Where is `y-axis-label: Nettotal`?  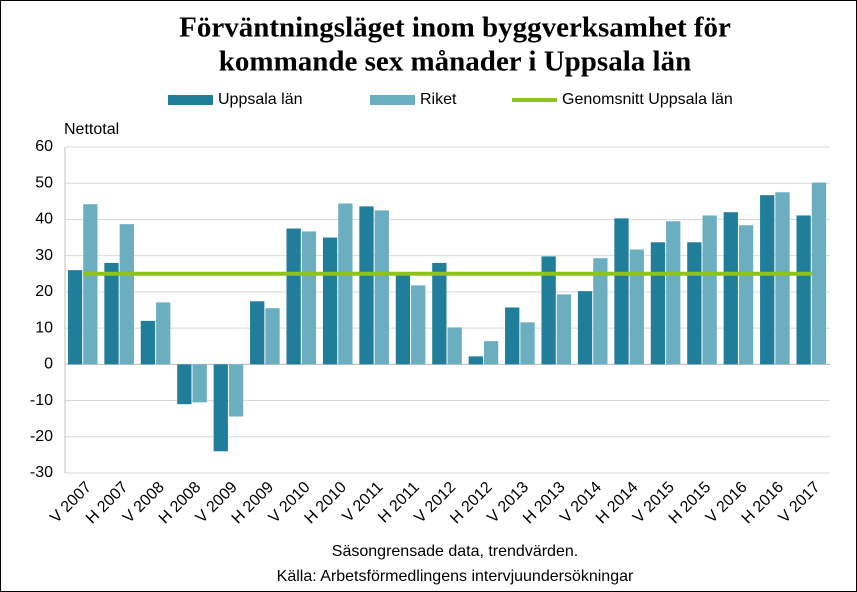
y-axis-label: Nettotal is located at coordinates (91, 129).